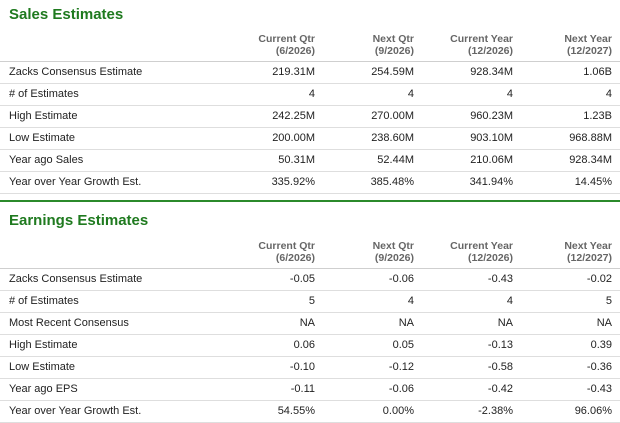  What do you see at coordinates (593, 411) in the screenshot?
I see `cell-next-year: 96.06%` at bounding box center [593, 411].